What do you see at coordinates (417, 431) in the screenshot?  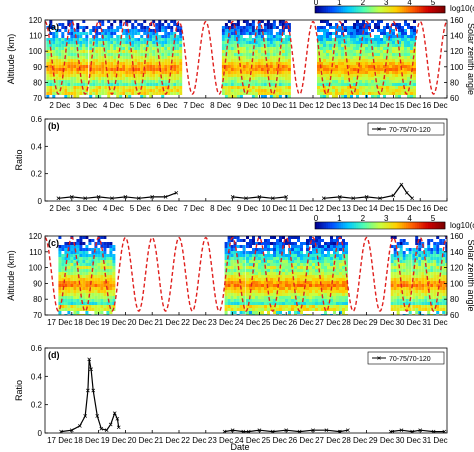 I see `ratio-line` at bounding box center [417, 431].